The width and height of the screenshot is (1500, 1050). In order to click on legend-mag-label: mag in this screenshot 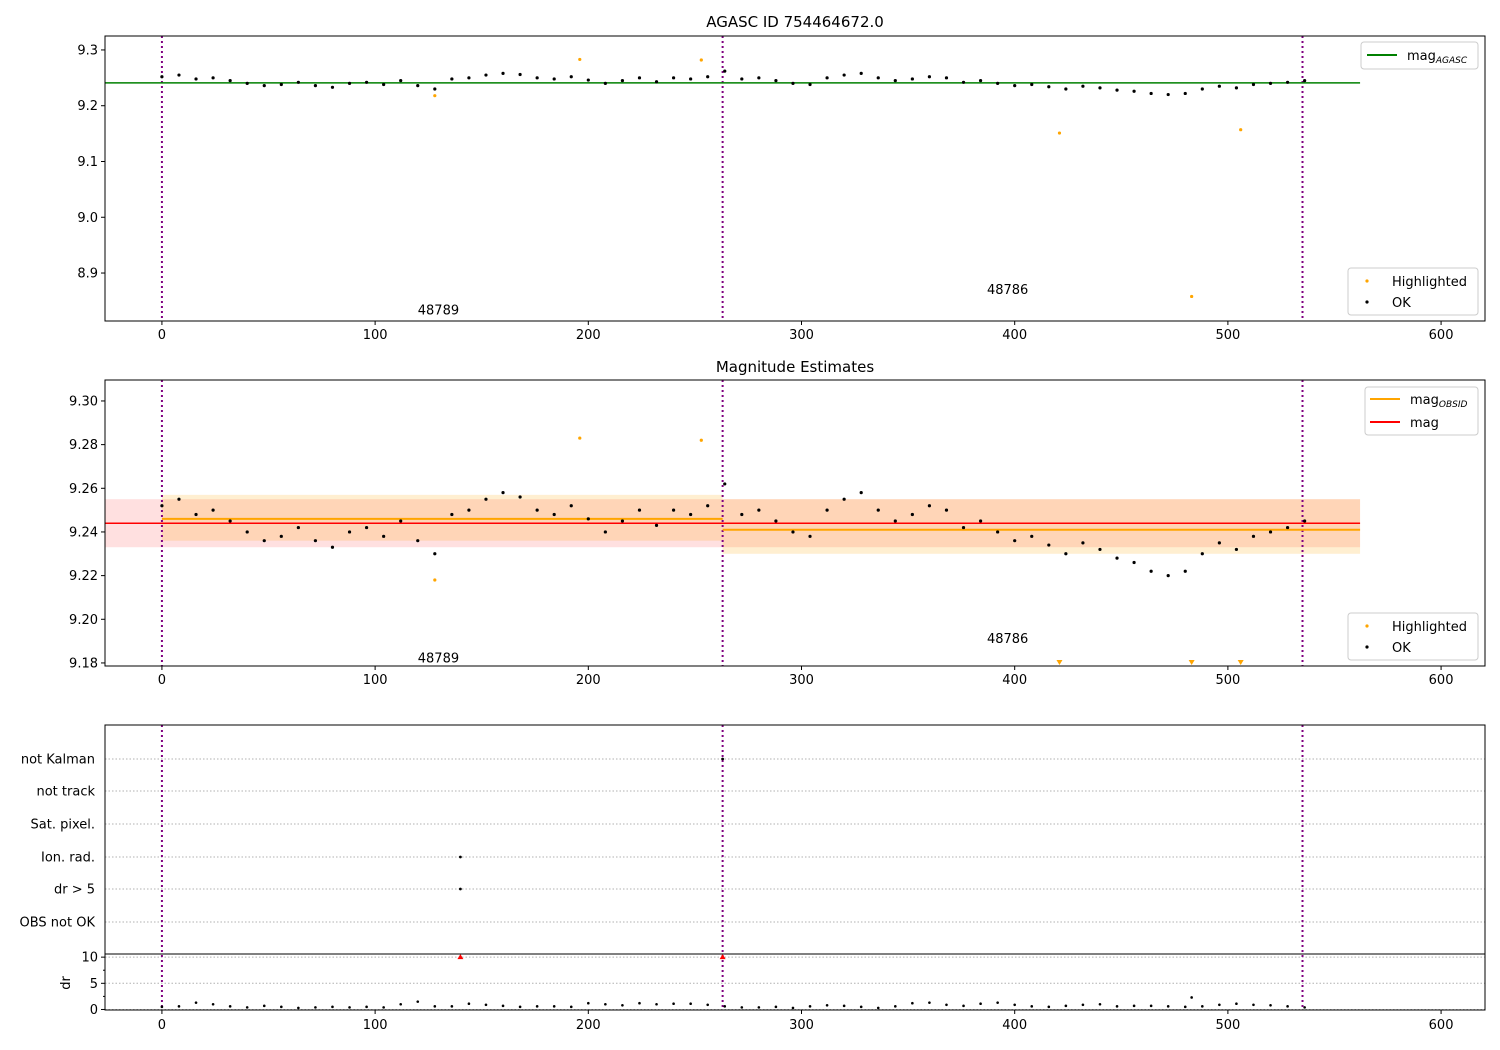, I will do `click(1424, 423)`.